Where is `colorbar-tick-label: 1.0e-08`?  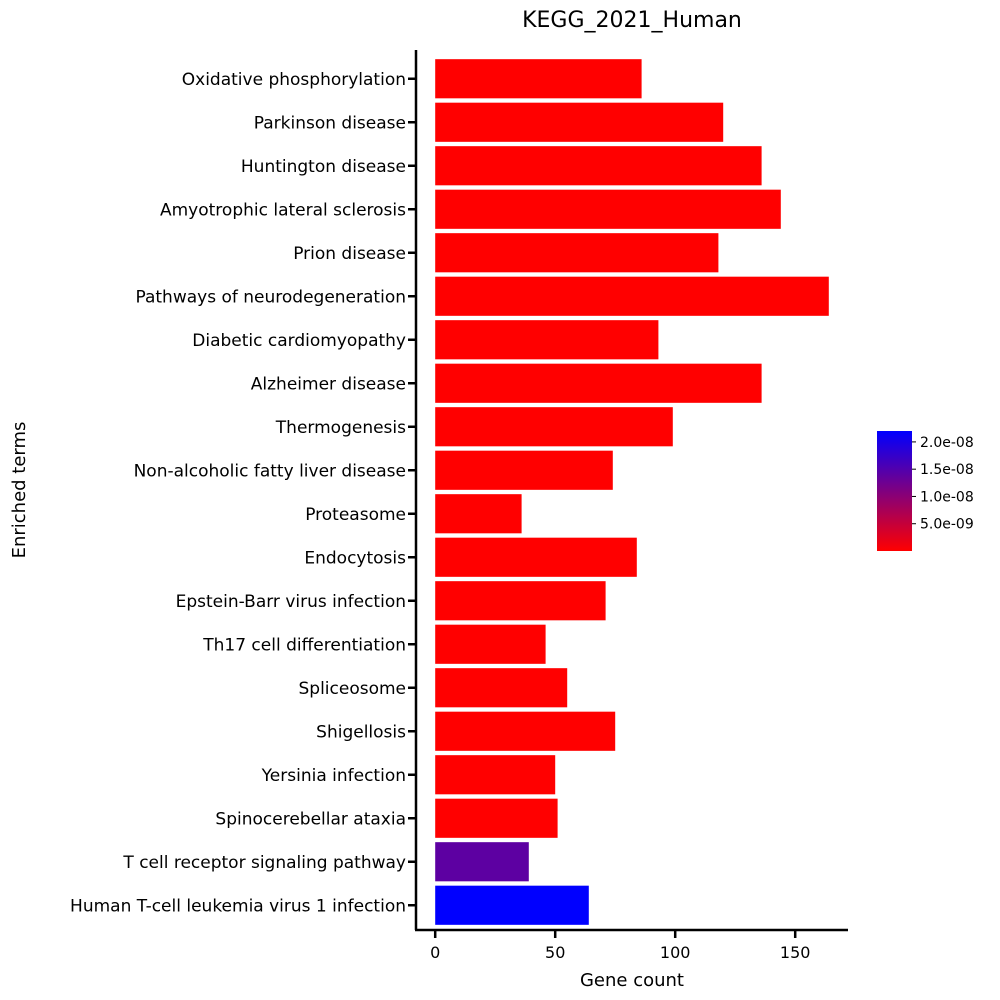
colorbar-tick-label: 1.0e-08 is located at coordinates (947, 497).